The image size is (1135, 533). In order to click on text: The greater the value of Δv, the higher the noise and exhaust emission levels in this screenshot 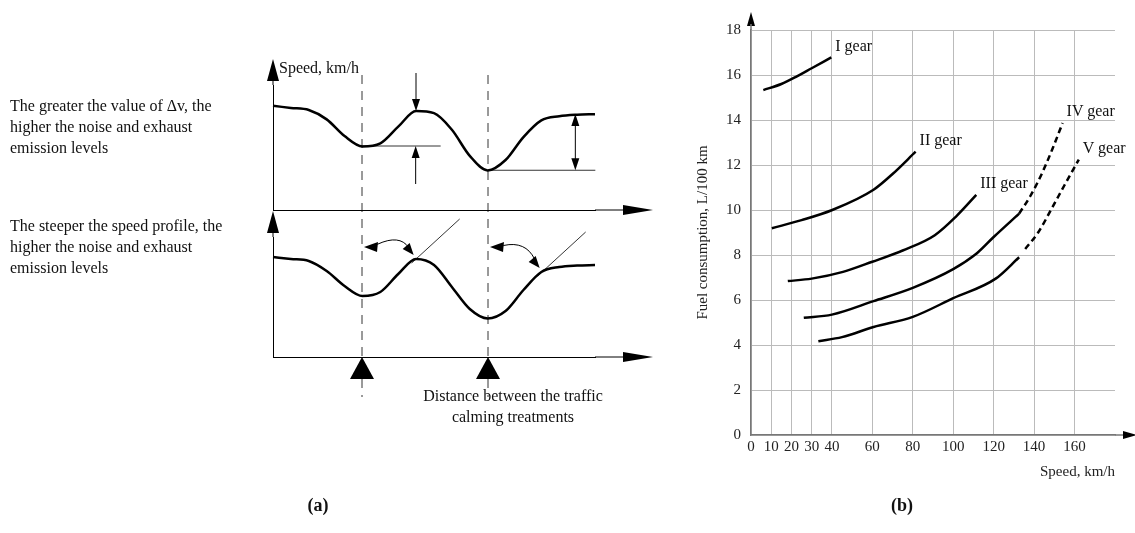, I will do `click(111, 127)`.